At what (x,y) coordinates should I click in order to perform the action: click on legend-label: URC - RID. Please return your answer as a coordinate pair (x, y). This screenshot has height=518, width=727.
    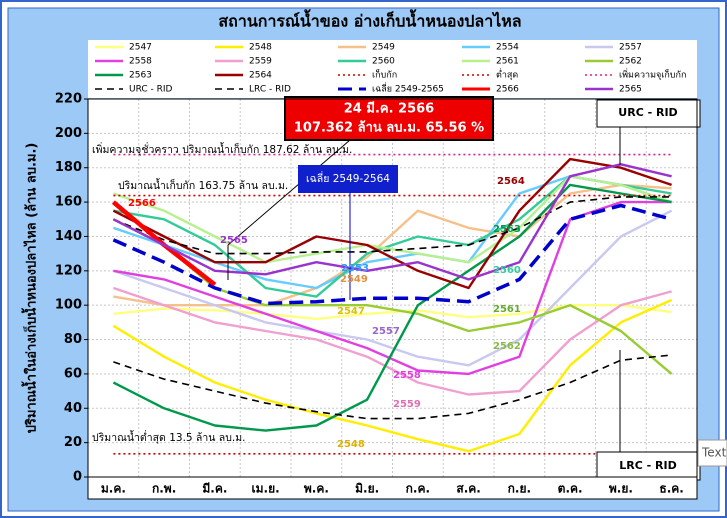
    Looking at the image, I should click on (151, 90).